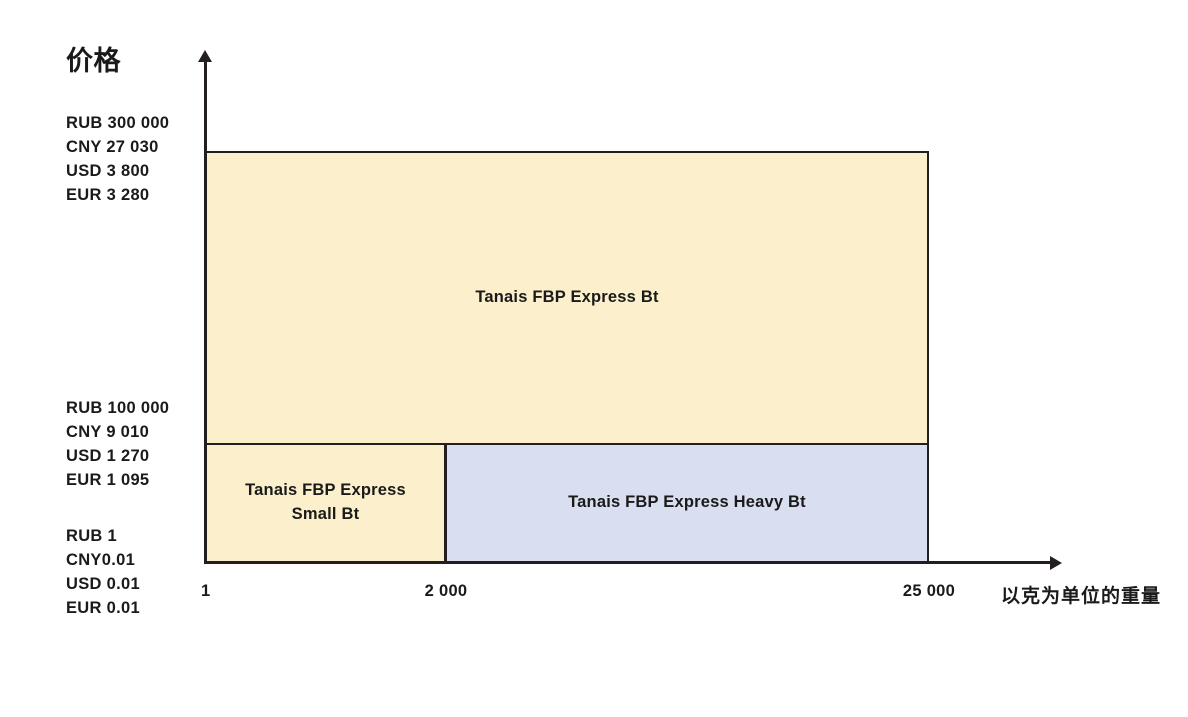 Image resolution: width=1188 pixels, height=717 pixels. What do you see at coordinates (103, 572) in the screenshot?
I see `y-tick-group-low: RUB 1 CNY0.01 USD 0.01 EUR 0.01` at bounding box center [103, 572].